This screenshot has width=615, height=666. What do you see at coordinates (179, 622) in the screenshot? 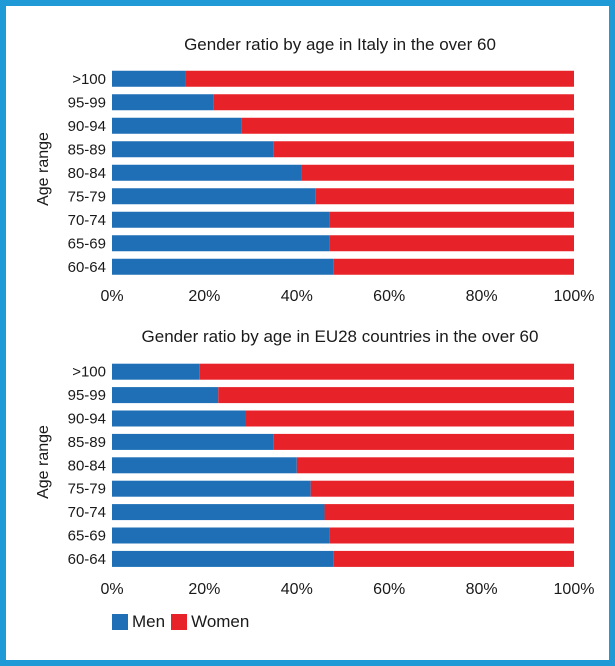
I see `legend-swatch-women` at bounding box center [179, 622].